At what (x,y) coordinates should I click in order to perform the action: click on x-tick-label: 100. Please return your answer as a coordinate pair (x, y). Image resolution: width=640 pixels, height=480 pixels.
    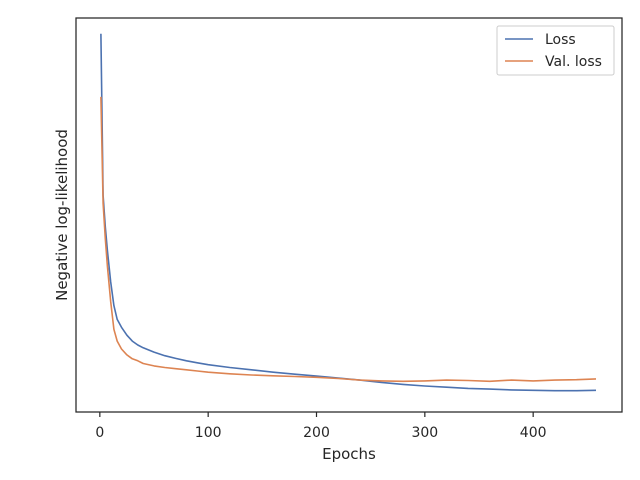
    Looking at the image, I should click on (208, 433).